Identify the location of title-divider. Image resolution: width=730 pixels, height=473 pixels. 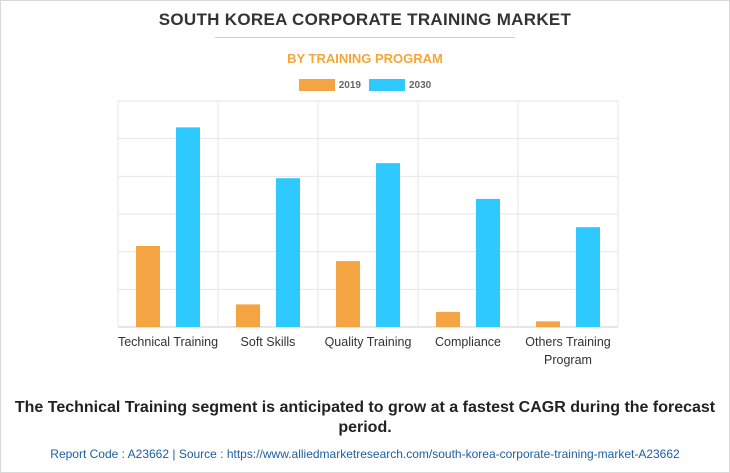
(365, 37).